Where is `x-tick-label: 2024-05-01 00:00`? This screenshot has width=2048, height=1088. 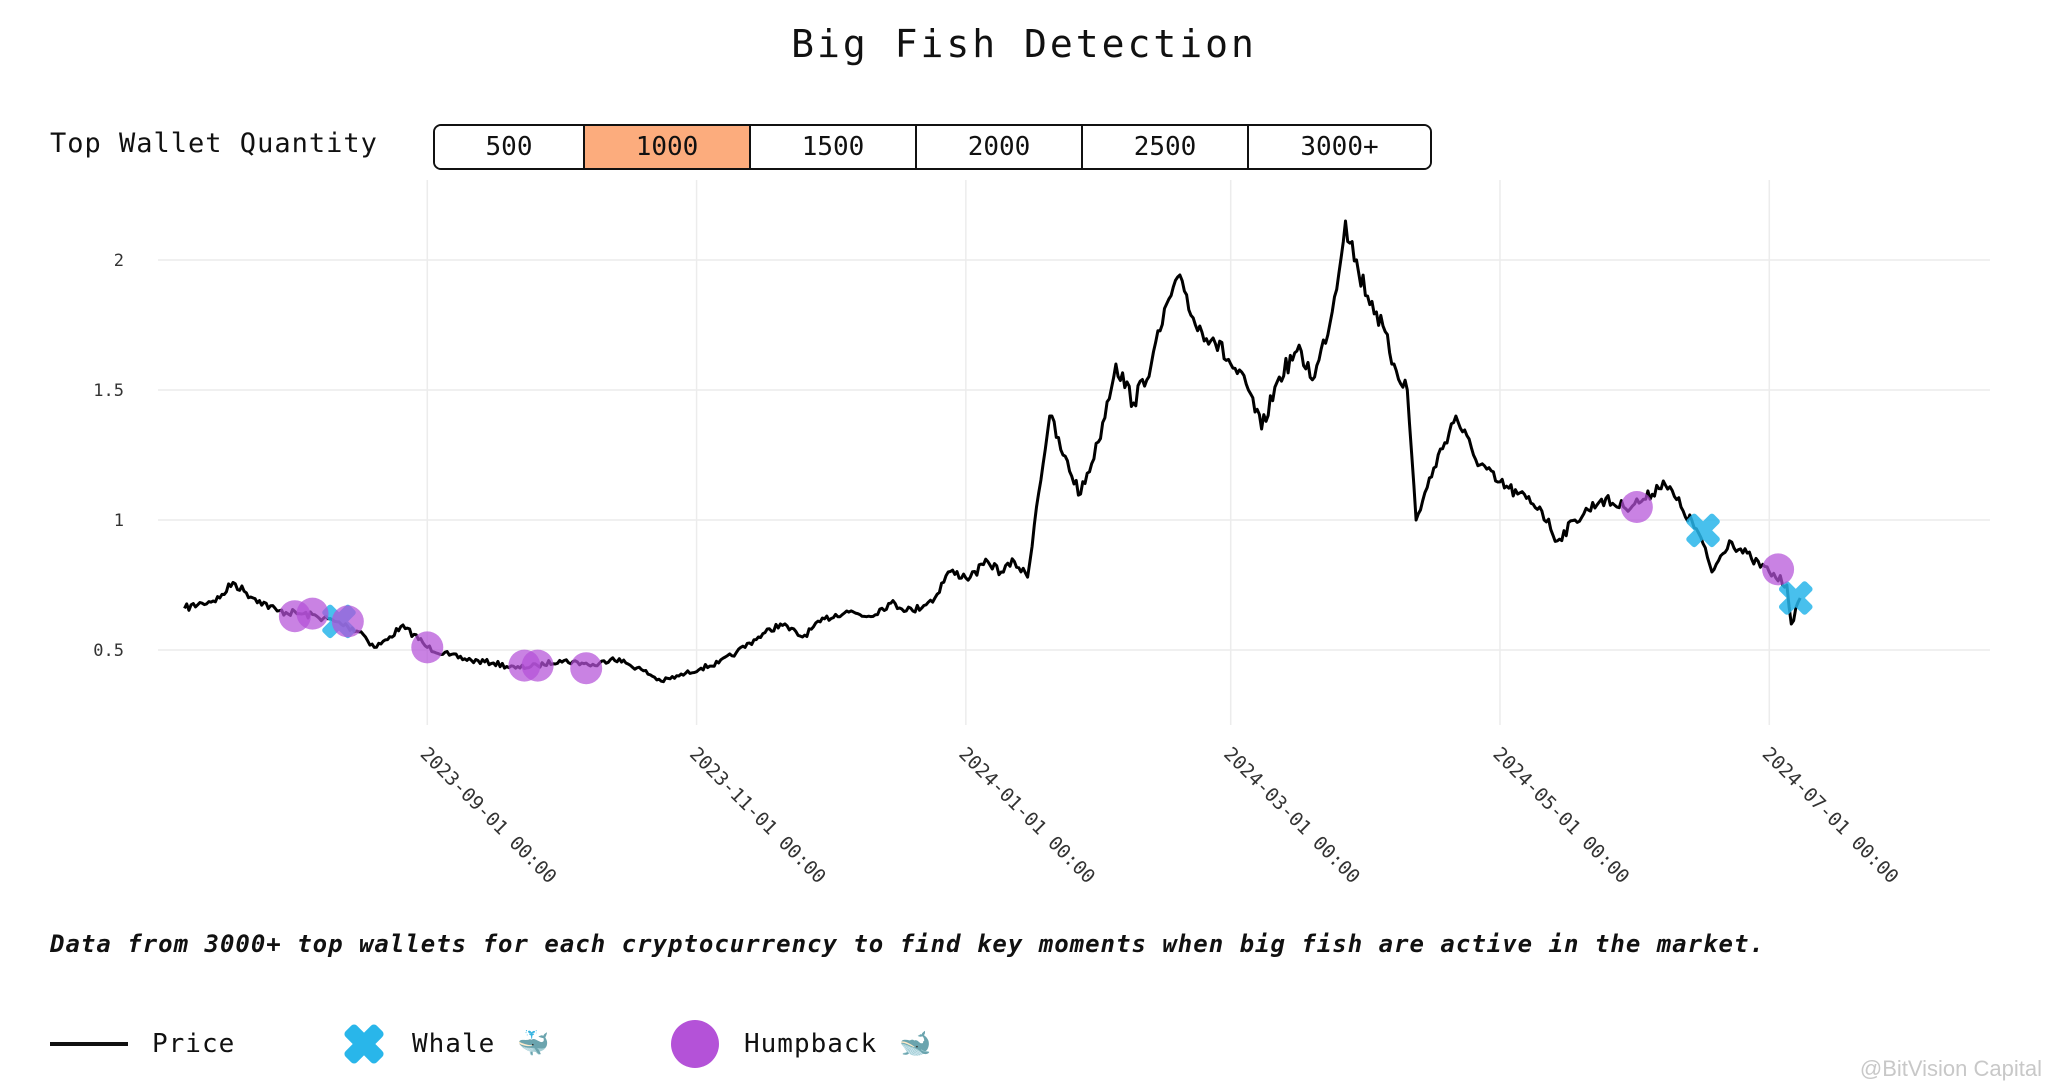
x-tick-label: 2024-05-01 00:00 is located at coordinates (1560, 815).